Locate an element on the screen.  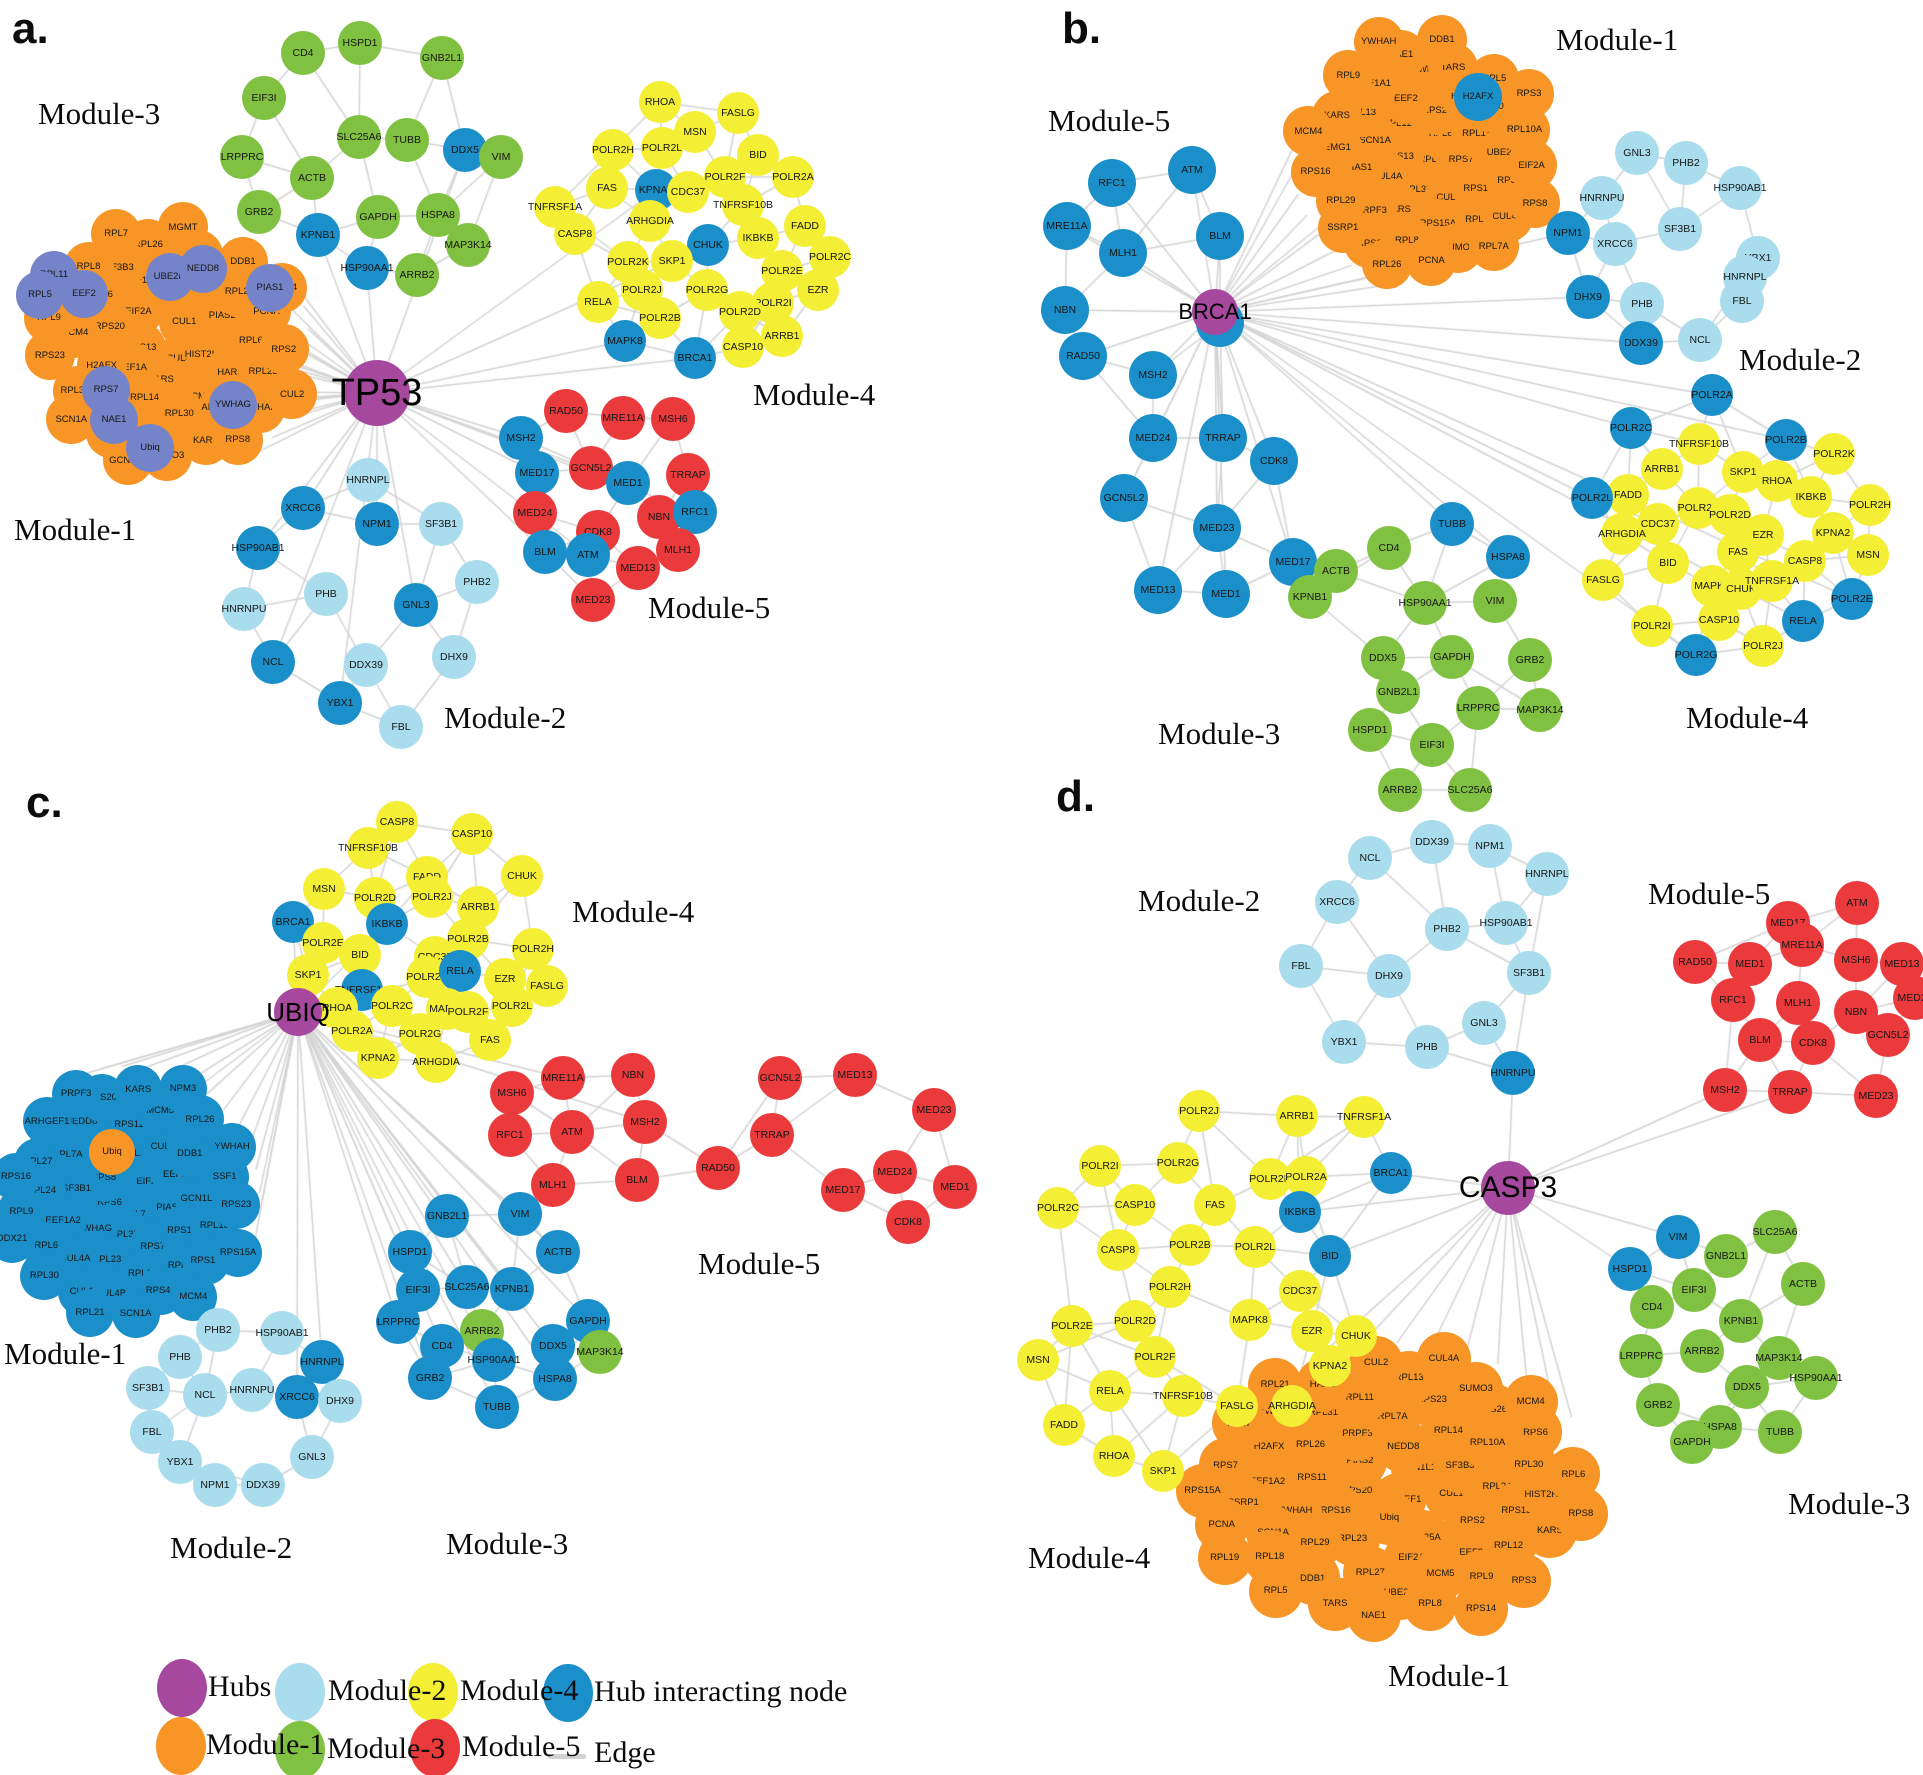
node-vim: VIM is located at coordinates (520, 1214).